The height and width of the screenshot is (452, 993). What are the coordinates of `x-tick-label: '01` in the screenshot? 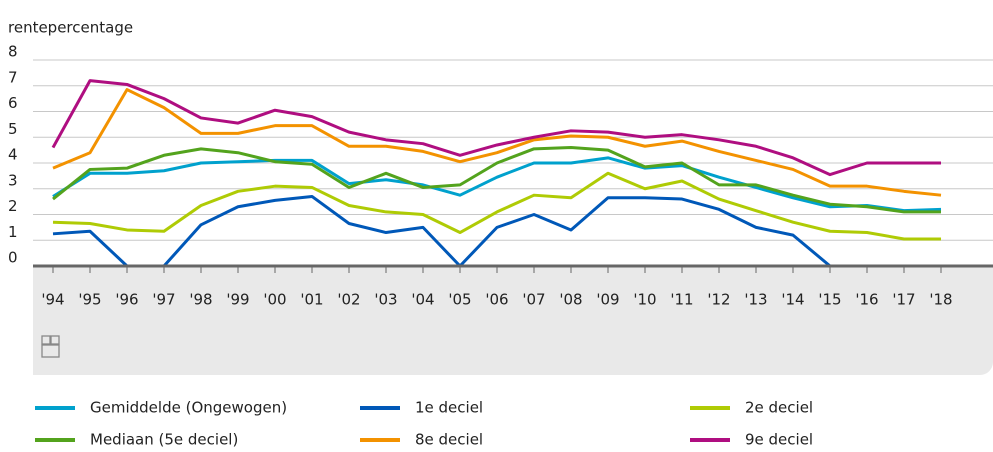 It's located at (311, 300).